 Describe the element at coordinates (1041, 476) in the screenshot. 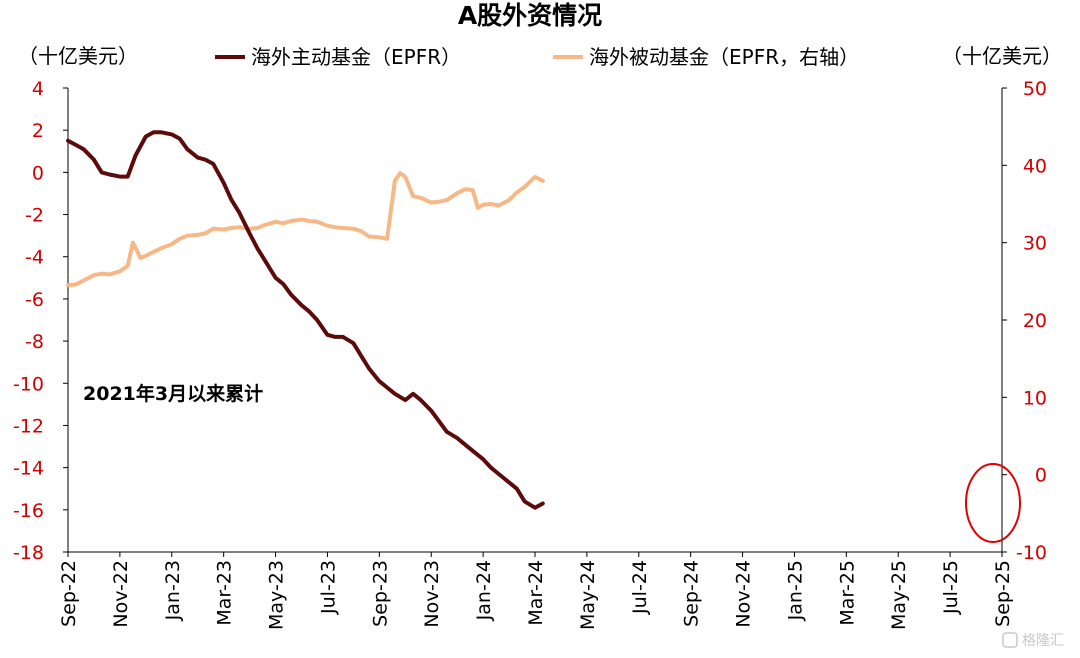

I see `right-tick-label: 0` at that location.